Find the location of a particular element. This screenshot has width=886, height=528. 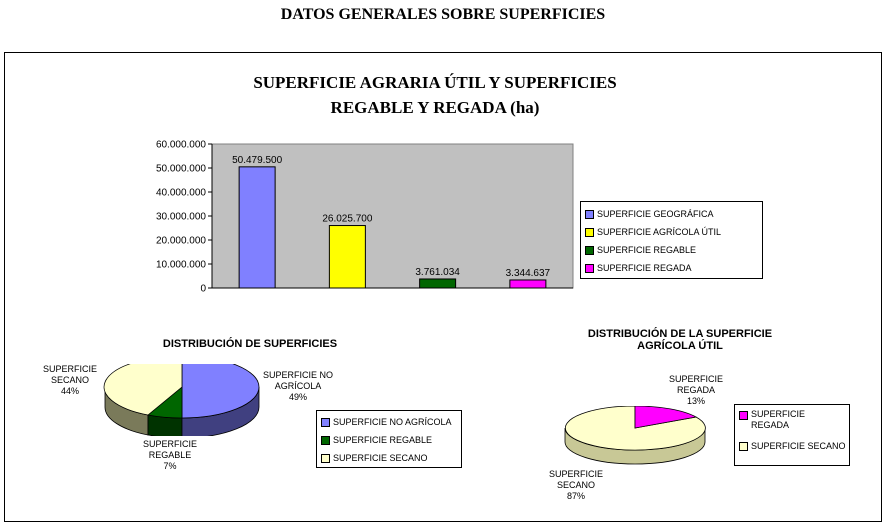

y-tick-label: 30.000.000 is located at coordinates (181, 217).